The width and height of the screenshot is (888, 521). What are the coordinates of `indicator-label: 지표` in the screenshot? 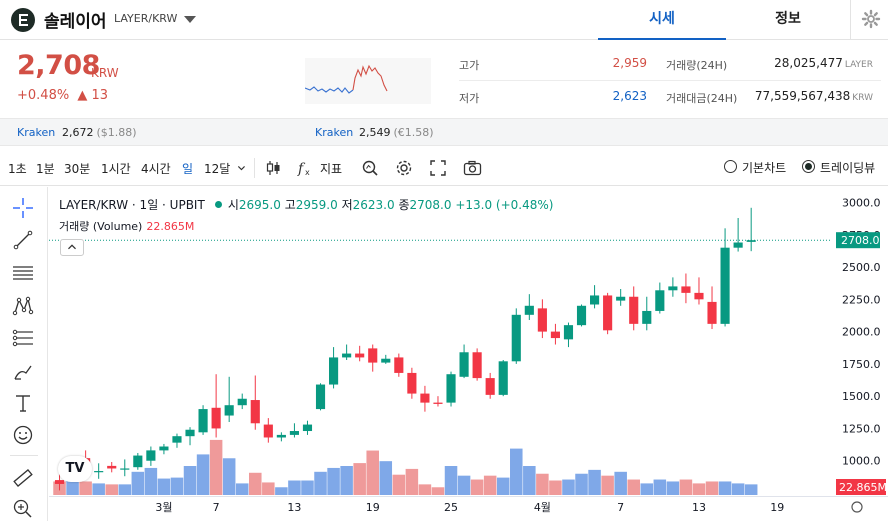 It's located at (331, 169).